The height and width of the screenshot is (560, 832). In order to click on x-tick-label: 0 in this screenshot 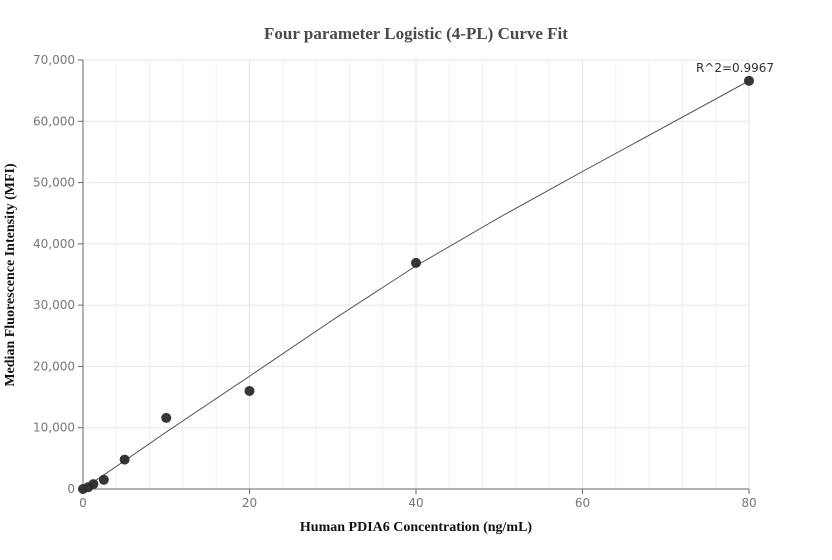, I will do `click(83, 503)`.